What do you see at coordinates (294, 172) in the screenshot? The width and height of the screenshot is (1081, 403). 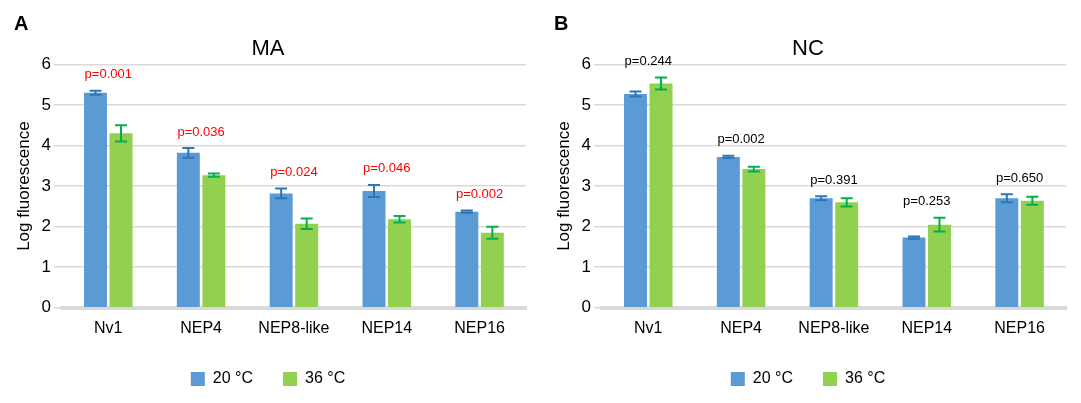 I see `annotation: p=0.024` at bounding box center [294, 172].